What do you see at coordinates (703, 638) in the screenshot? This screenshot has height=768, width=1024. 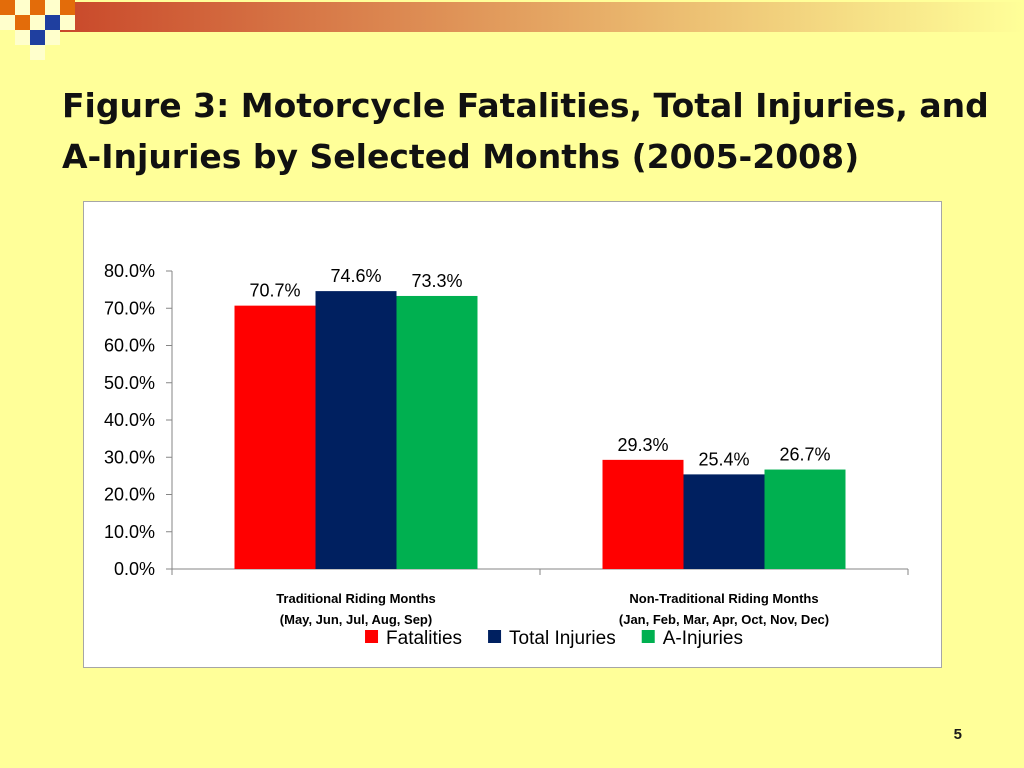 I see `legend-label: A-Injuries` at bounding box center [703, 638].